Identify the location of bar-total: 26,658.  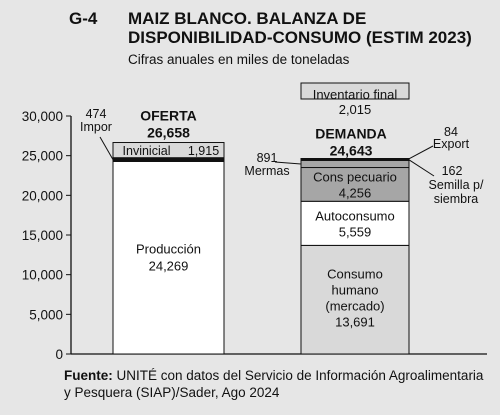
(168, 133).